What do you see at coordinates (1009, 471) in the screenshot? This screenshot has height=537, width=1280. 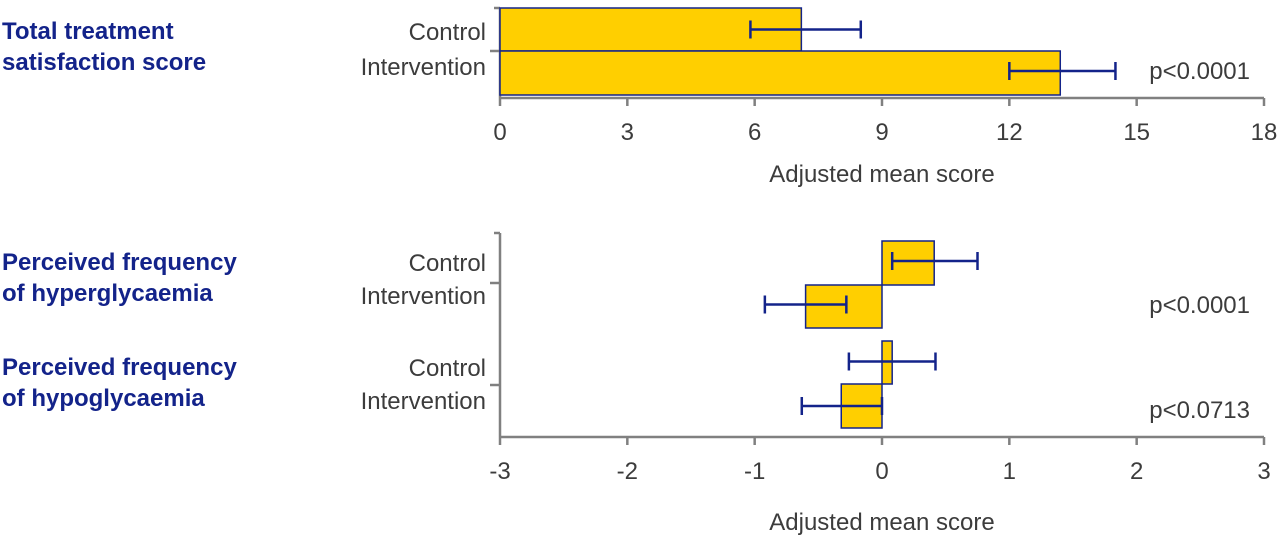 I see `x-tick-label: 1` at bounding box center [1009, 471].